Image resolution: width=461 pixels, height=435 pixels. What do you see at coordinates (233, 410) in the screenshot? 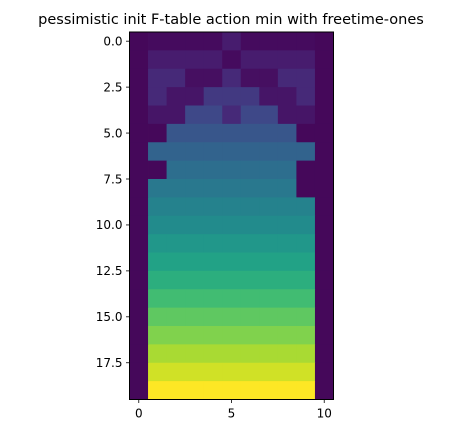
I see `x-axis: 0 5 10` at bounding box center [233, 410].